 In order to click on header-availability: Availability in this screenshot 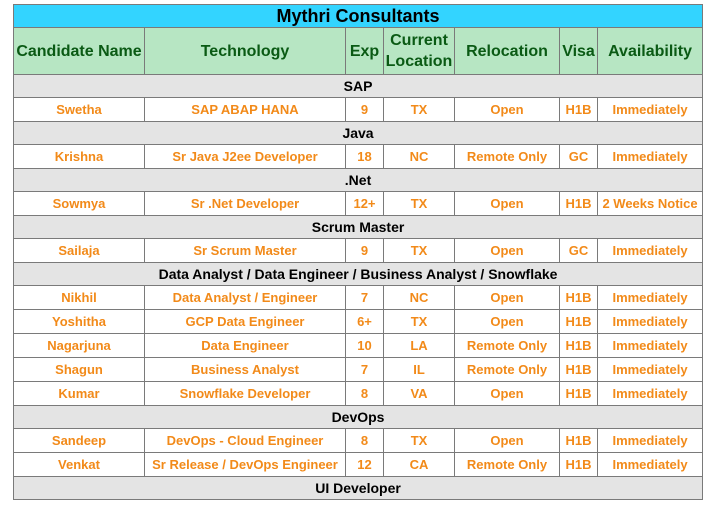, I will do `click(650, 51)`.